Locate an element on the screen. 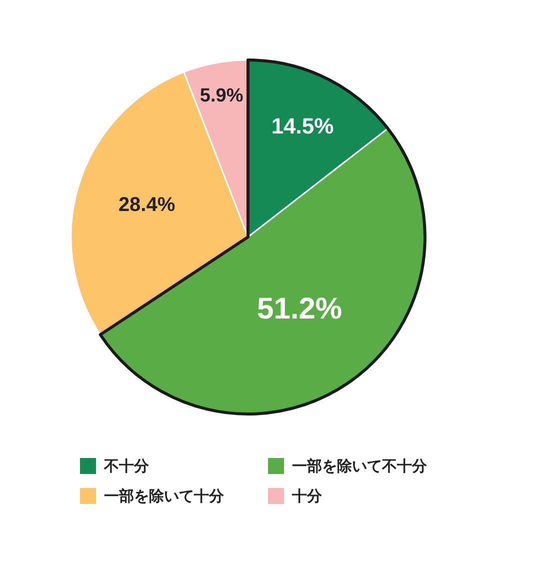 The width and height of the screenshot is (536, 586). data-label: 28.4% is located at coordinates (147, 205).